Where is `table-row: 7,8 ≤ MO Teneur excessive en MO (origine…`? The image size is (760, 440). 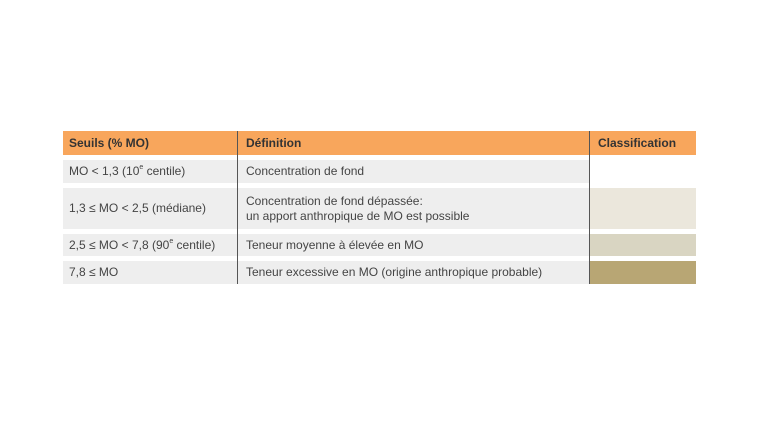 table-row: 7,8 ≤ MO Teneur excessive en MO (origine… is located at coordinates (379, 272).